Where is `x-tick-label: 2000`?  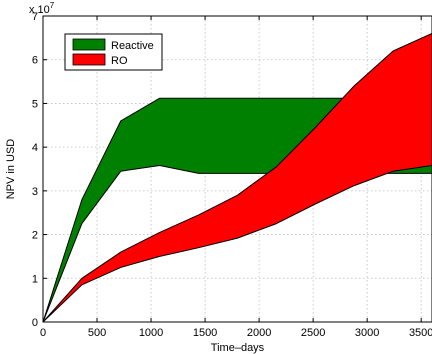 x-tick-label: 2000 is located at coordinates (259, 333).